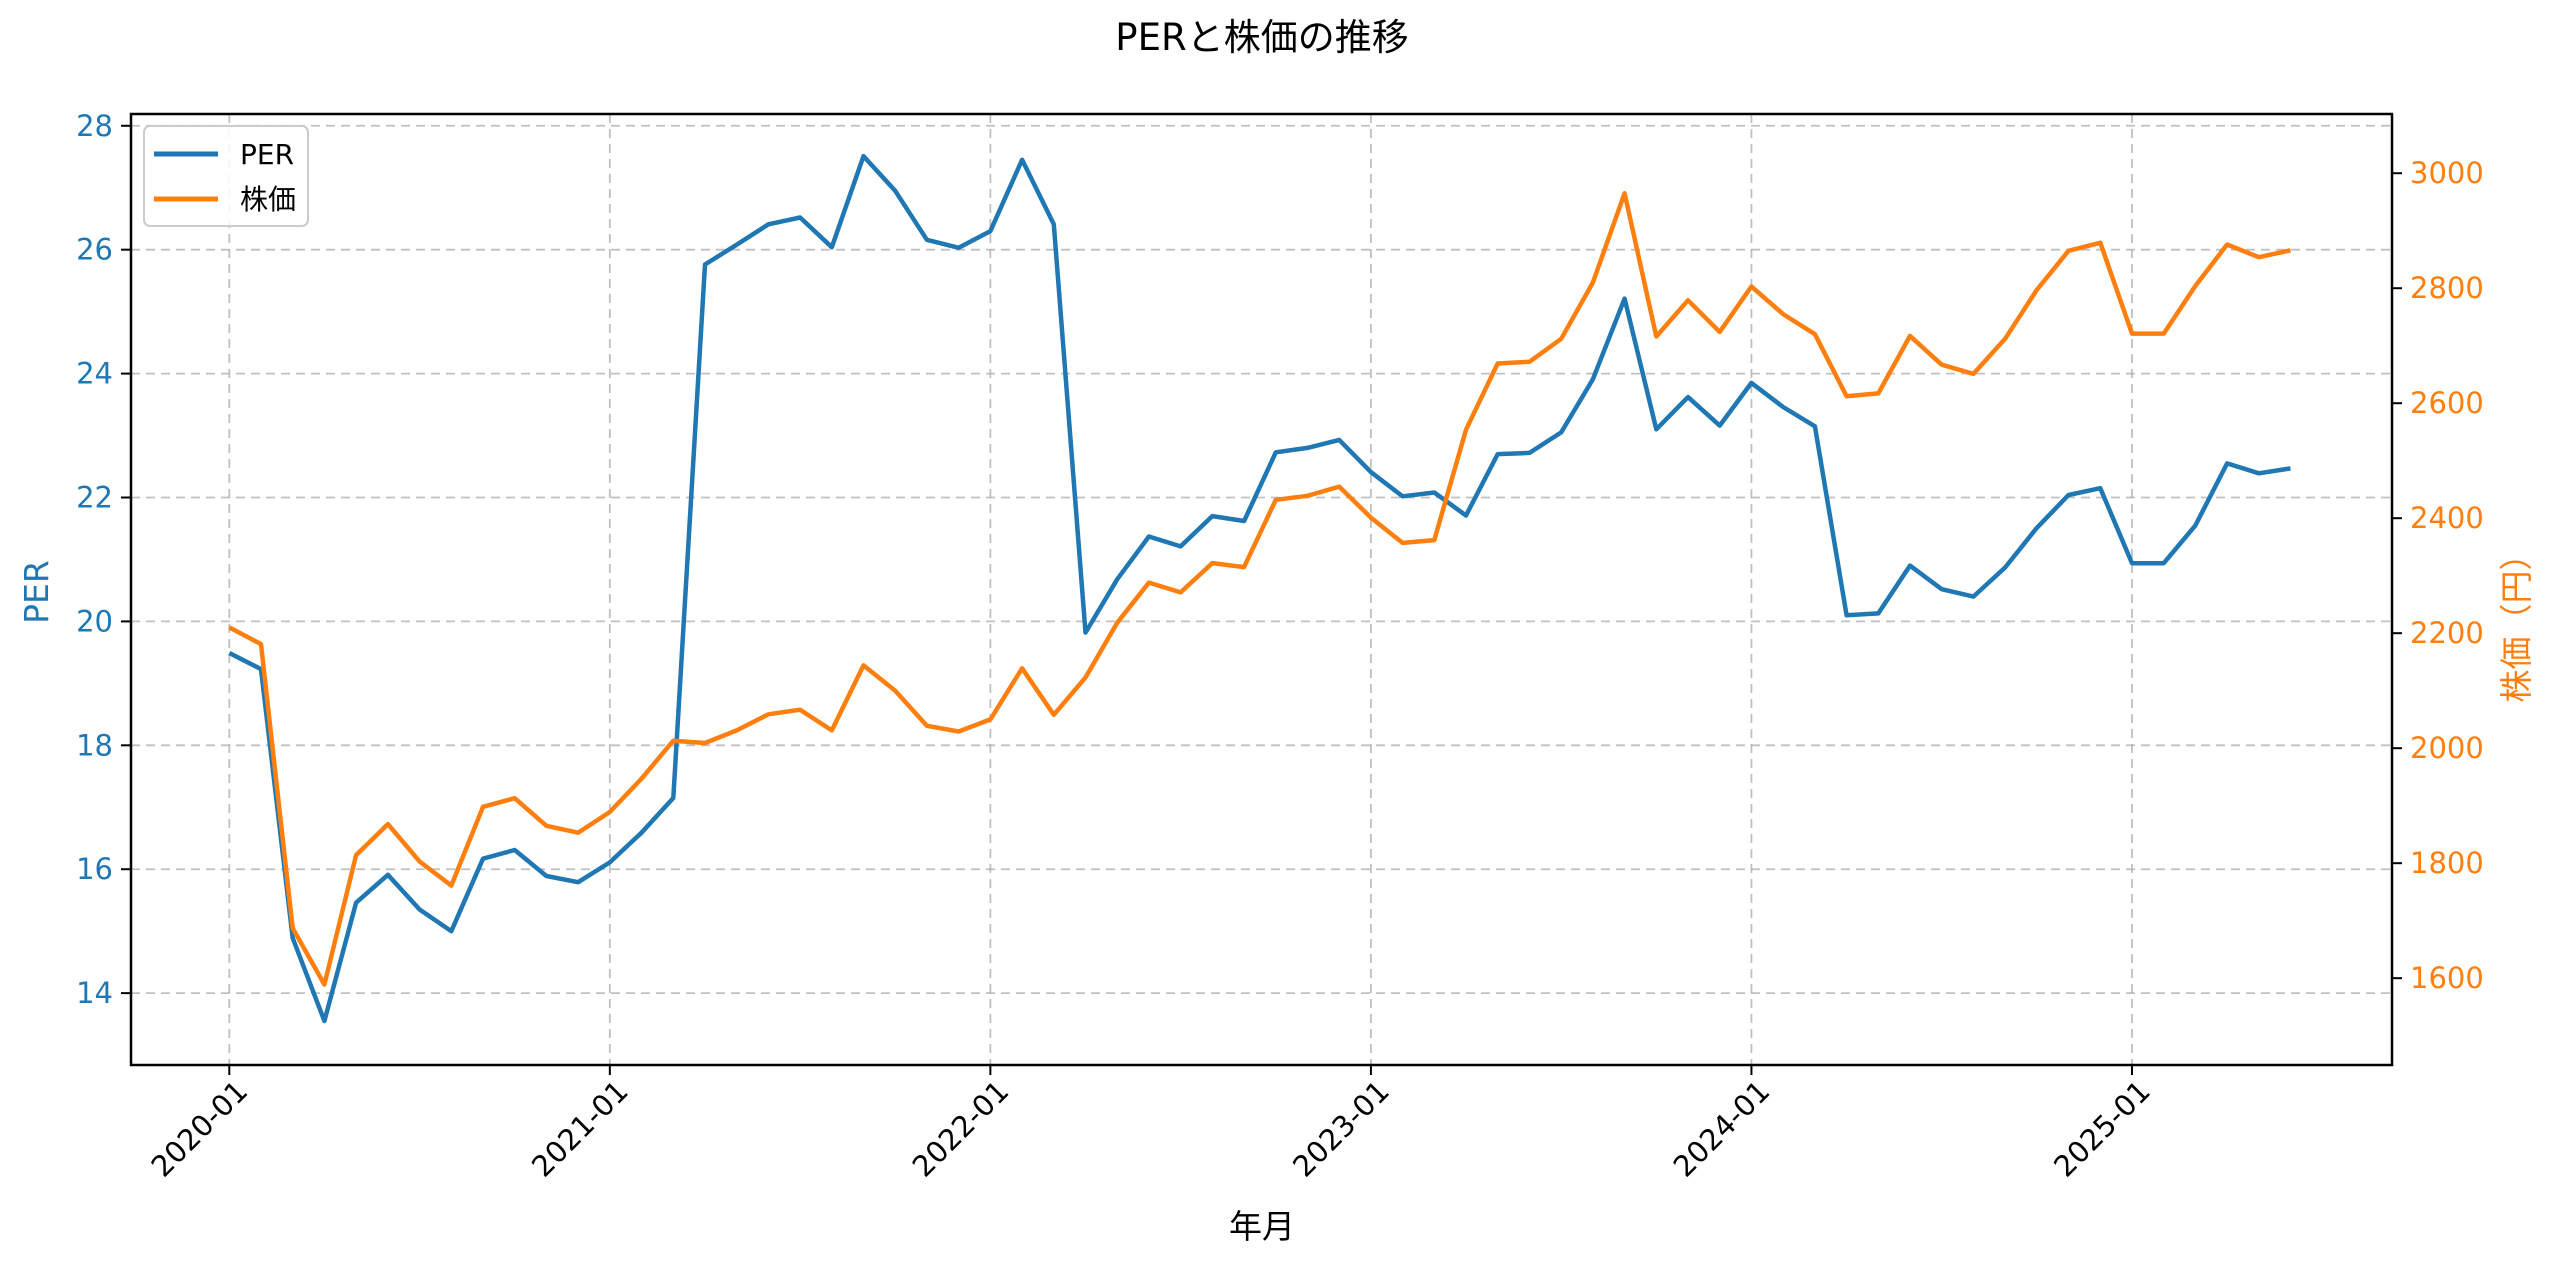  Describe the element at coordinates (2447, 403) in the screenshot. I see `right-tick-label: 2600` at that location.